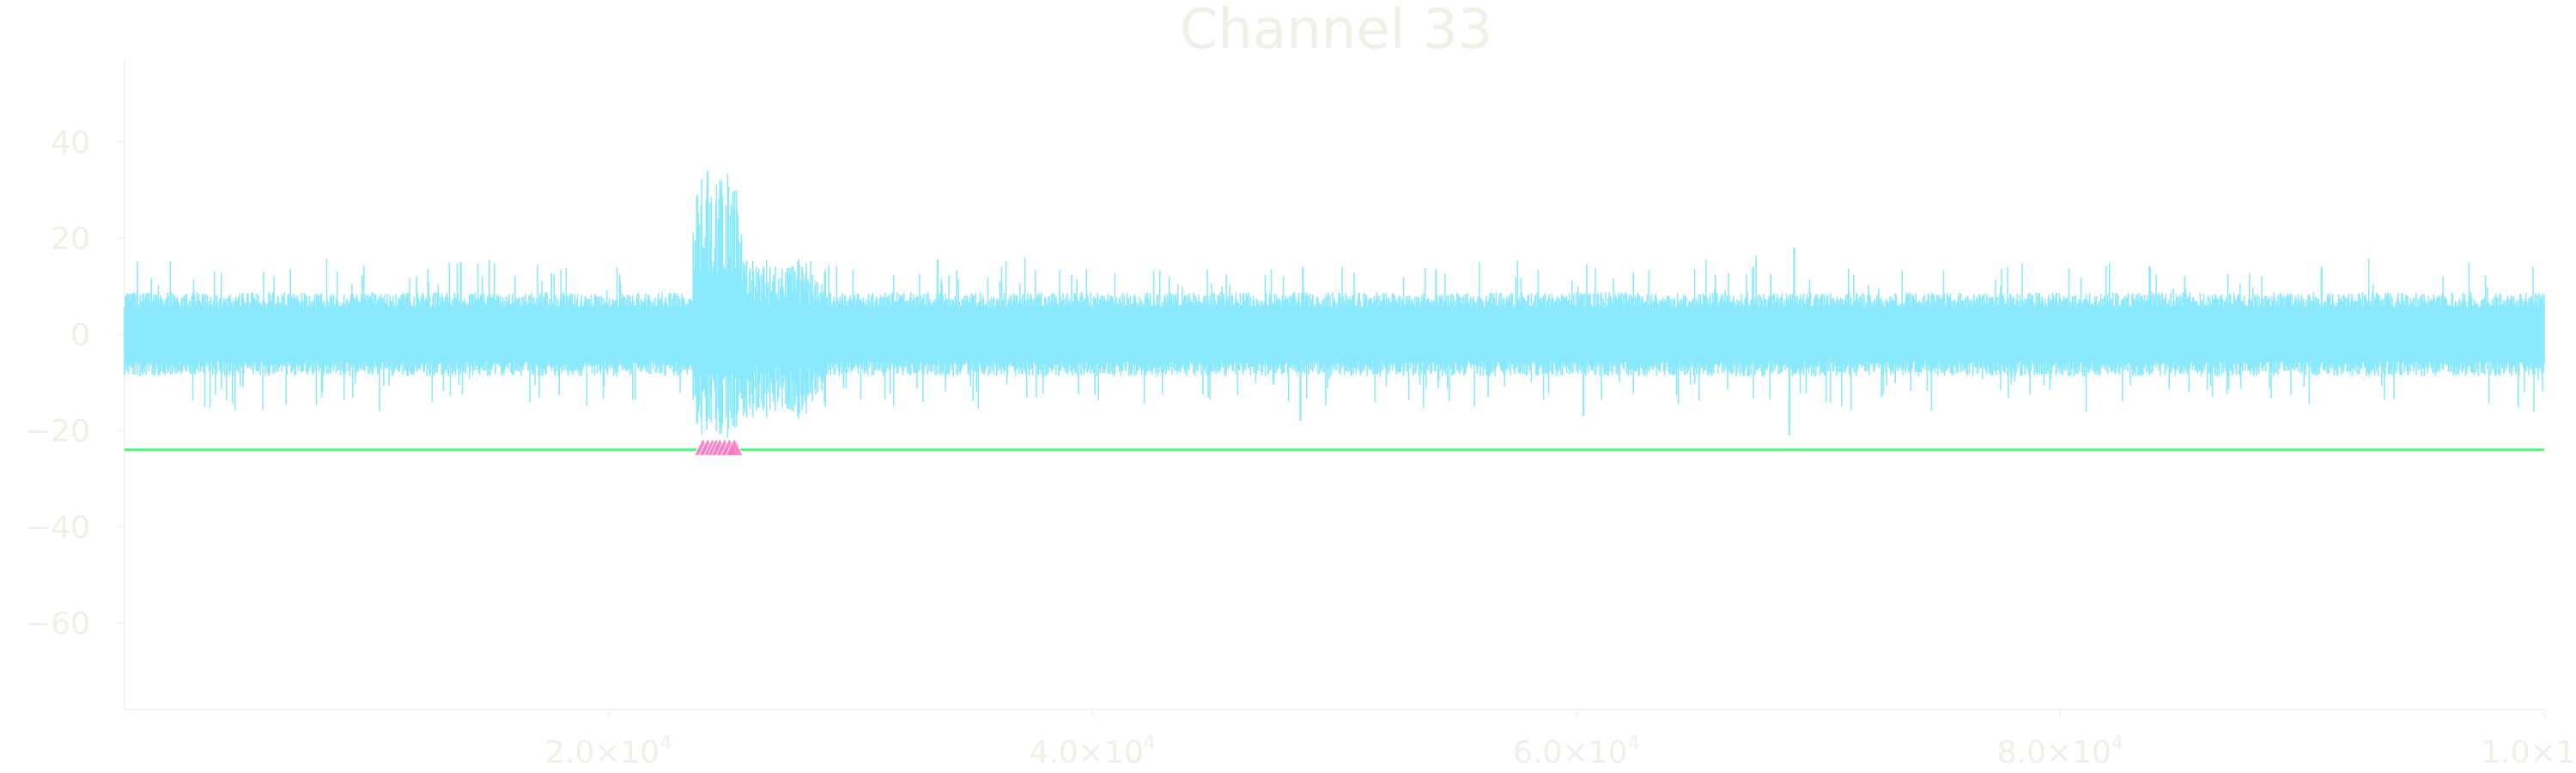  Describe the element at coordinates (2529, 751) in the screenshot. I see `x-tick-label: 1.0×10⁵` at that location.